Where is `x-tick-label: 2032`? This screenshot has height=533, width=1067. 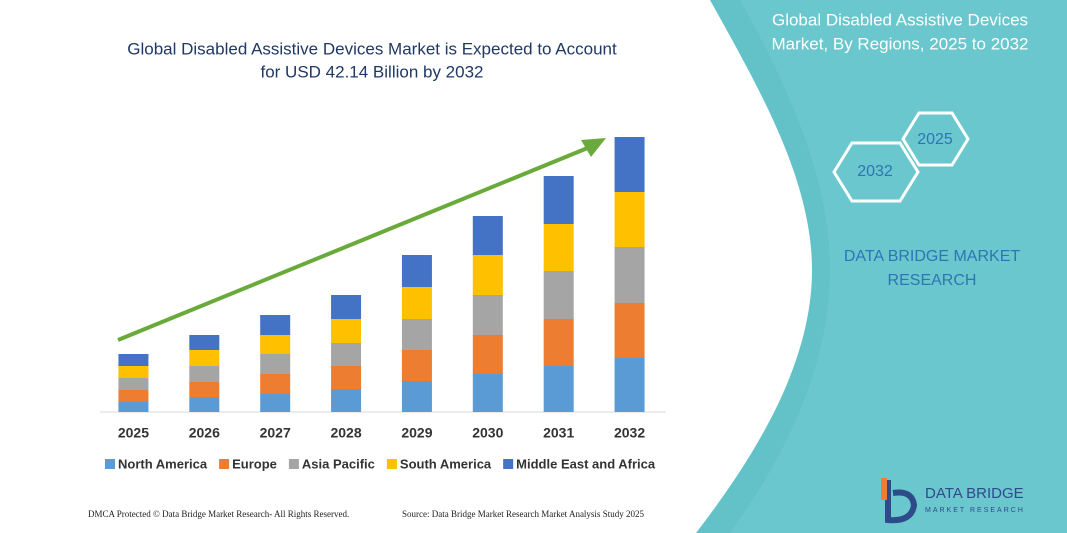 x-tick-label: 2032 is located at coordinates (629, 433).